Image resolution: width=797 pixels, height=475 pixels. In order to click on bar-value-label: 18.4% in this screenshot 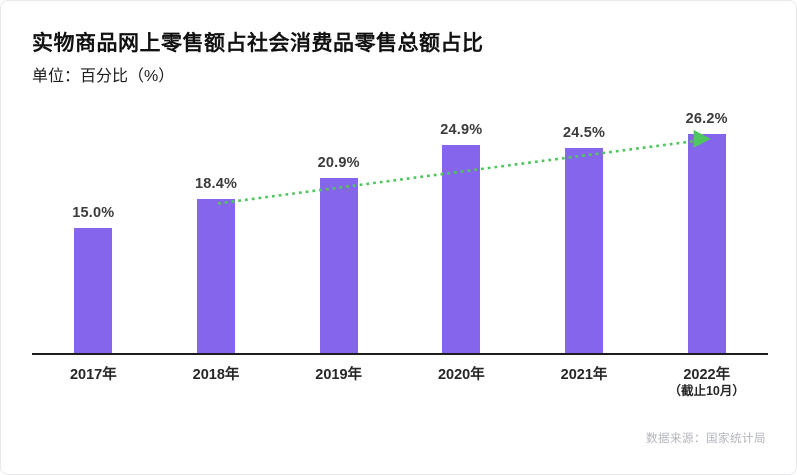, I will do `click(216, 184)`.